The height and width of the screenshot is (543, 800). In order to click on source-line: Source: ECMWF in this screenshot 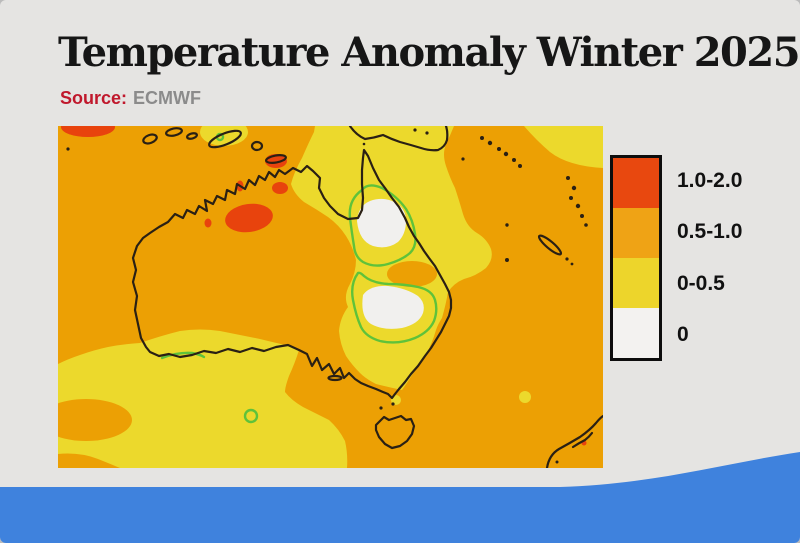, I will do `click(130, 98)`.